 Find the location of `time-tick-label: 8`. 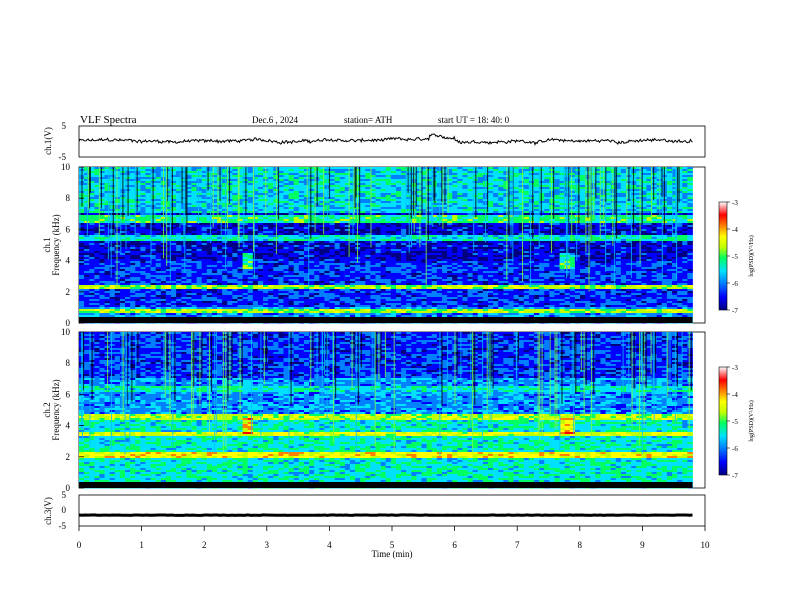

time-tick-label: 8 is located at coordinates (580, 545).